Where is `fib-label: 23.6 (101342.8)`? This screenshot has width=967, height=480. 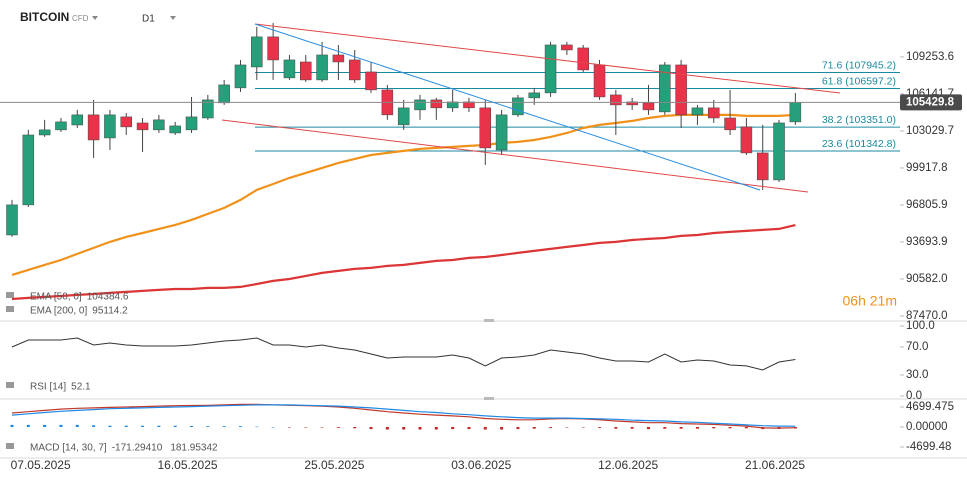 fib-label: 23.6 (101342.8) is located at coordinates (859, 144).